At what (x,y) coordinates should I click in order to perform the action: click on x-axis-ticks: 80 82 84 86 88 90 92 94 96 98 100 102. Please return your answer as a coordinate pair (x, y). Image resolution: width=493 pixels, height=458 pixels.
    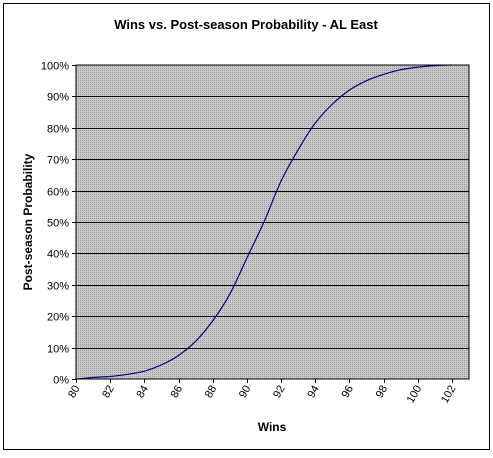
    Looking at the image, I should click on (262, 392).